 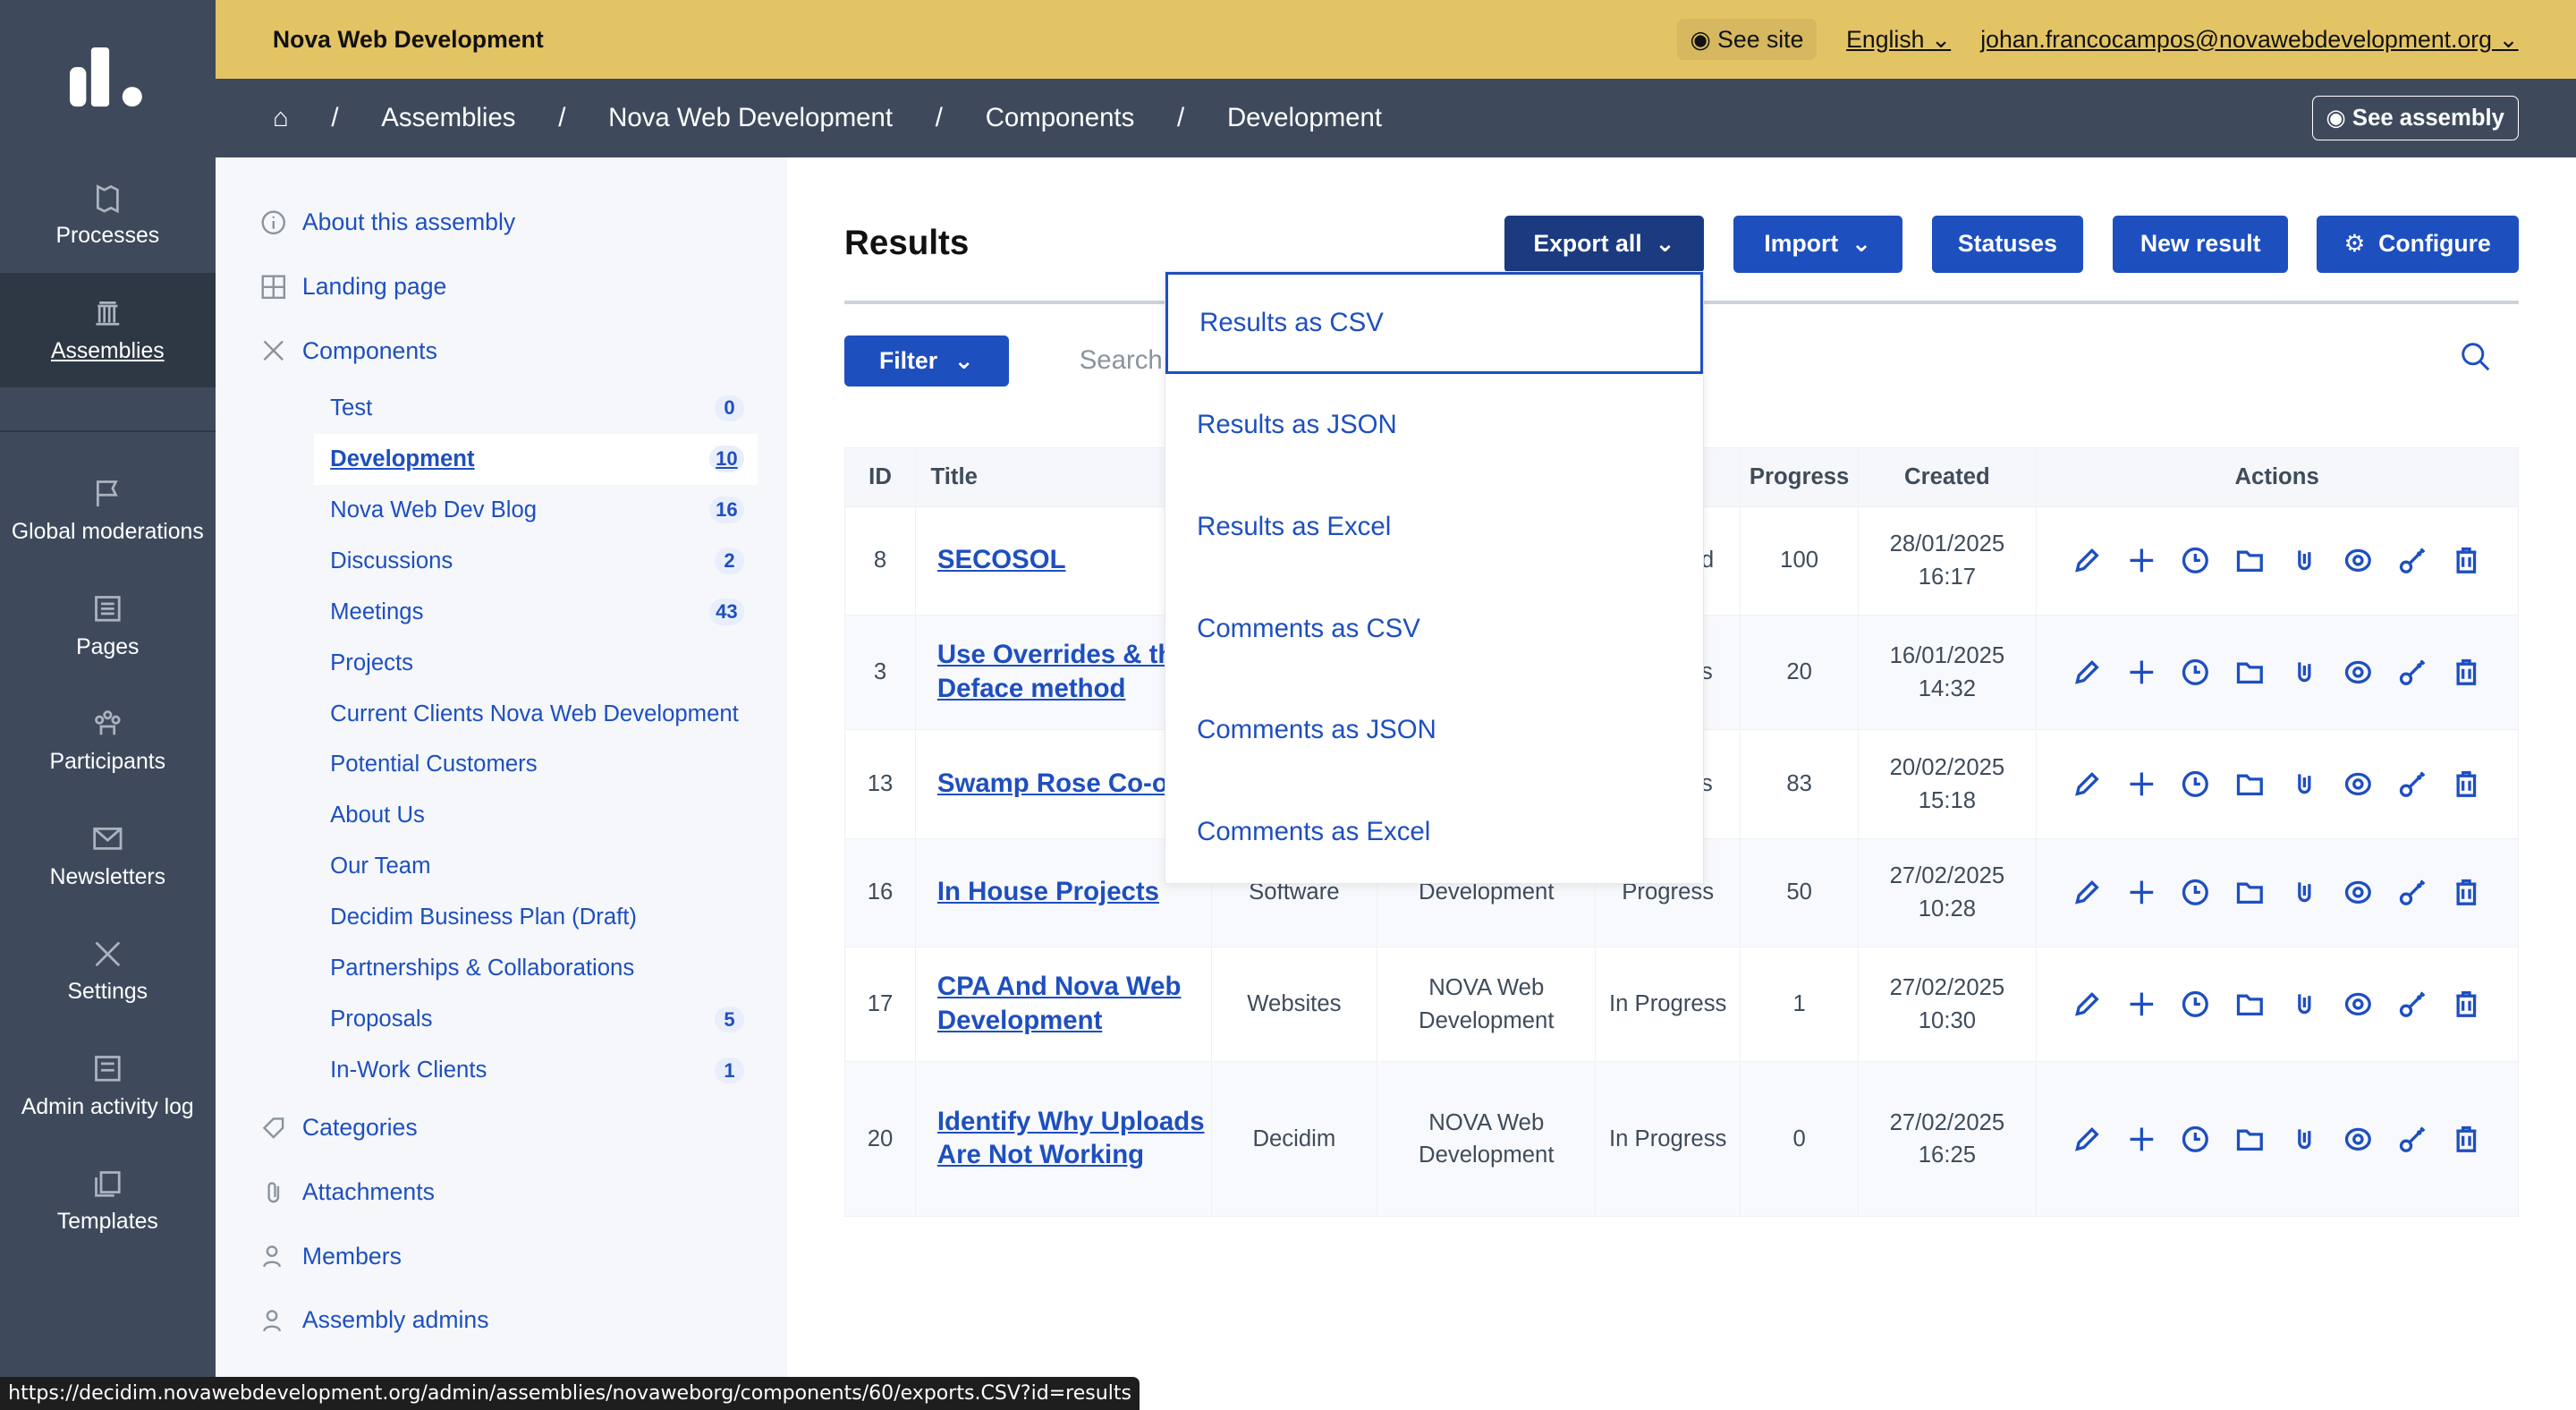 I want to click on configure-button: ⚙ Configure, so click(x=2417, y=244).